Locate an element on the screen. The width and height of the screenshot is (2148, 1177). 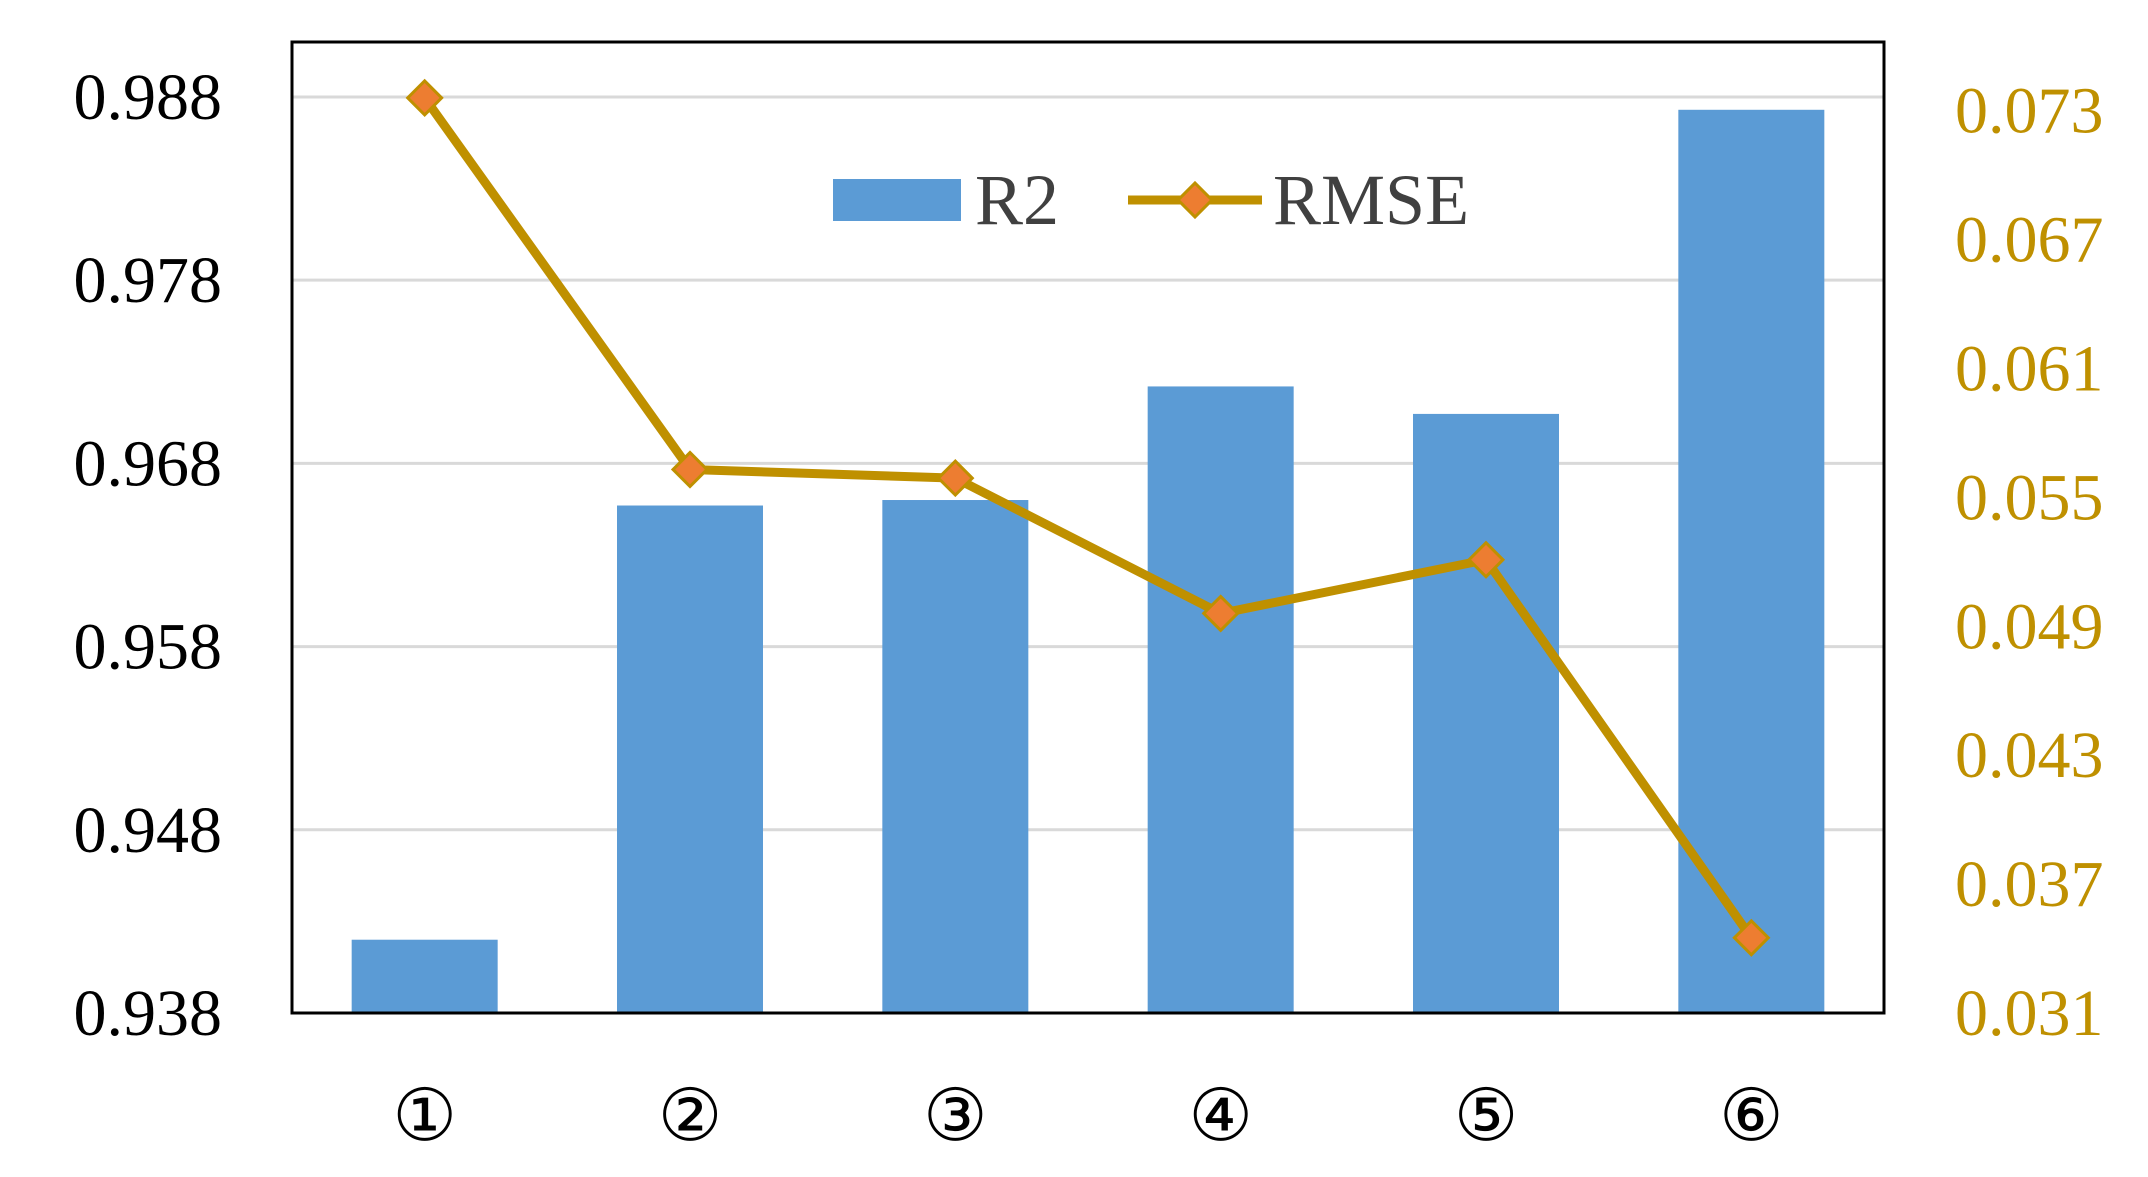
category-axis: ① ② ③ ④ ⑤ ⑥ is located at coordinates (1087, 1115).